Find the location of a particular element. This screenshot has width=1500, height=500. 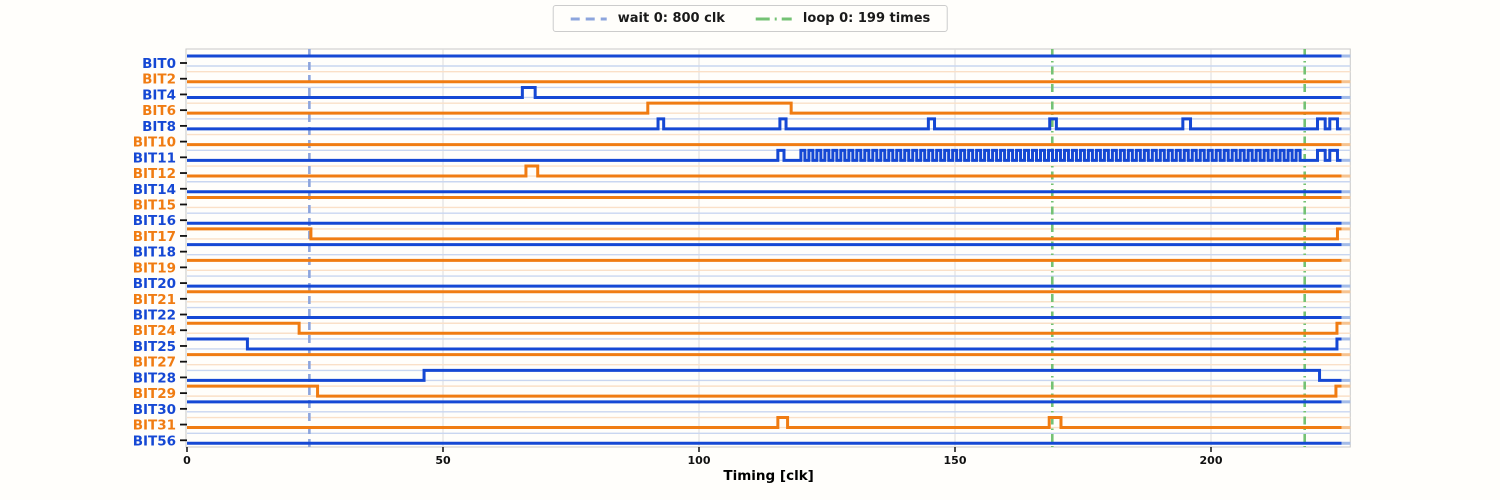

x-tick-label-200: 200 is located at coordinates (1211, 460).